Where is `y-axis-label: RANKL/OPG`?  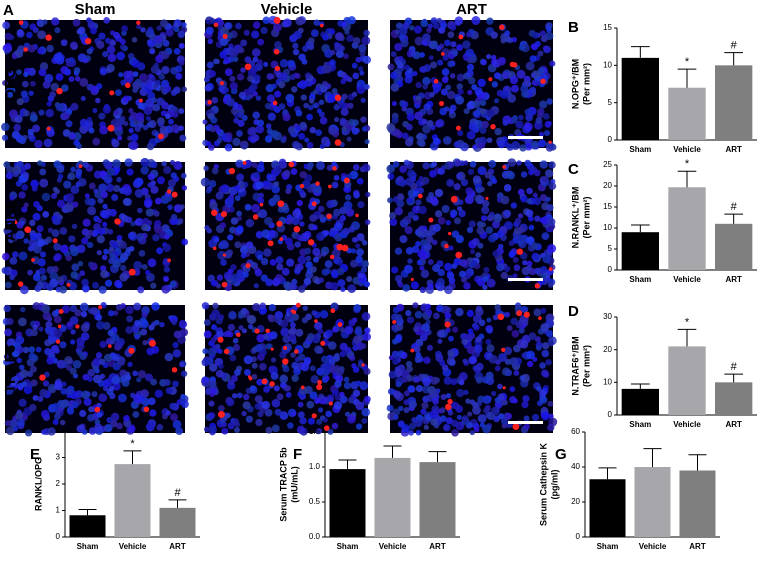 y-axis-label: RANKL/OPG is located at coordinates (38, 484).